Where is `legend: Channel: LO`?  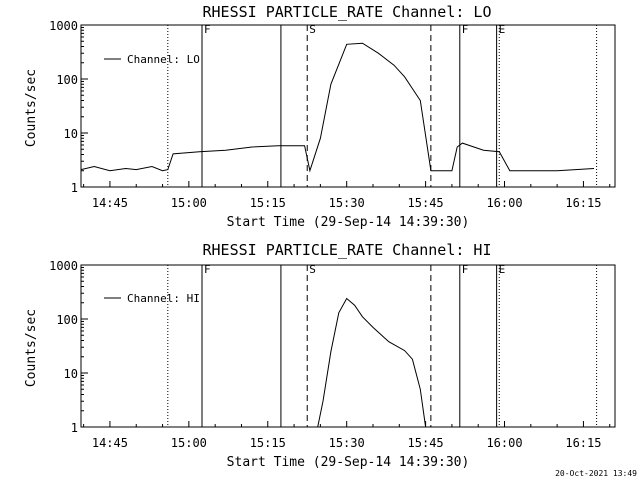
legend: Channel: LO is located at coordinates (152, 59).